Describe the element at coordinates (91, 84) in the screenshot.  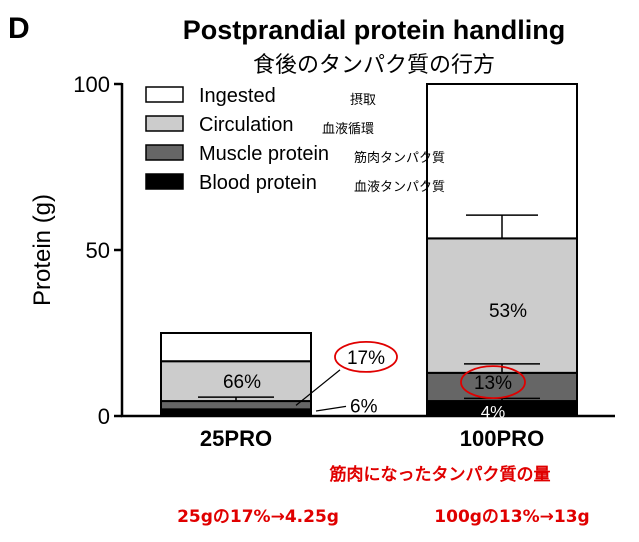
I see `y-tick-label: 100` at that location.